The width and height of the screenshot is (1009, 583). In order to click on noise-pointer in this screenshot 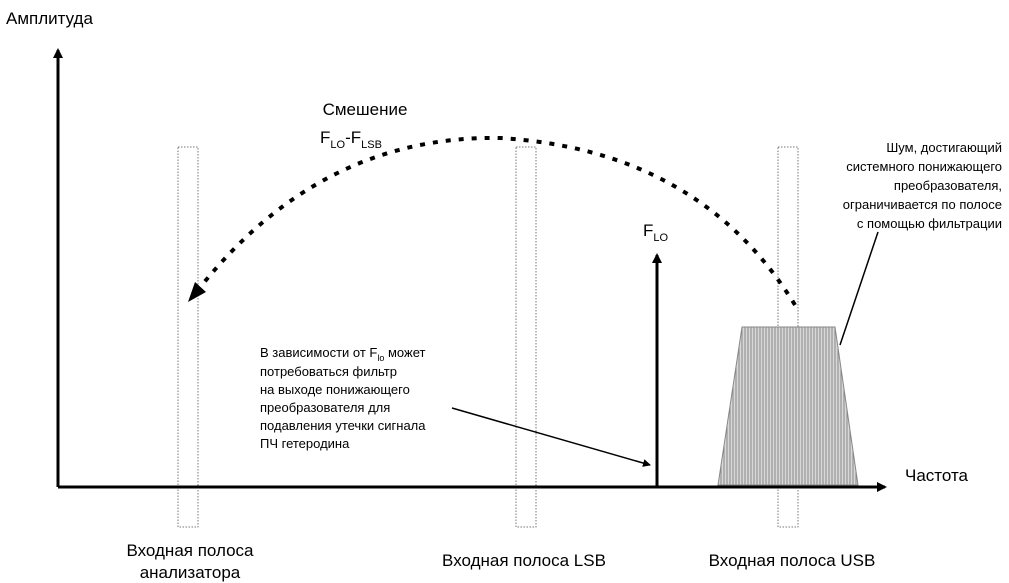, I will do `click(859, 288)`.